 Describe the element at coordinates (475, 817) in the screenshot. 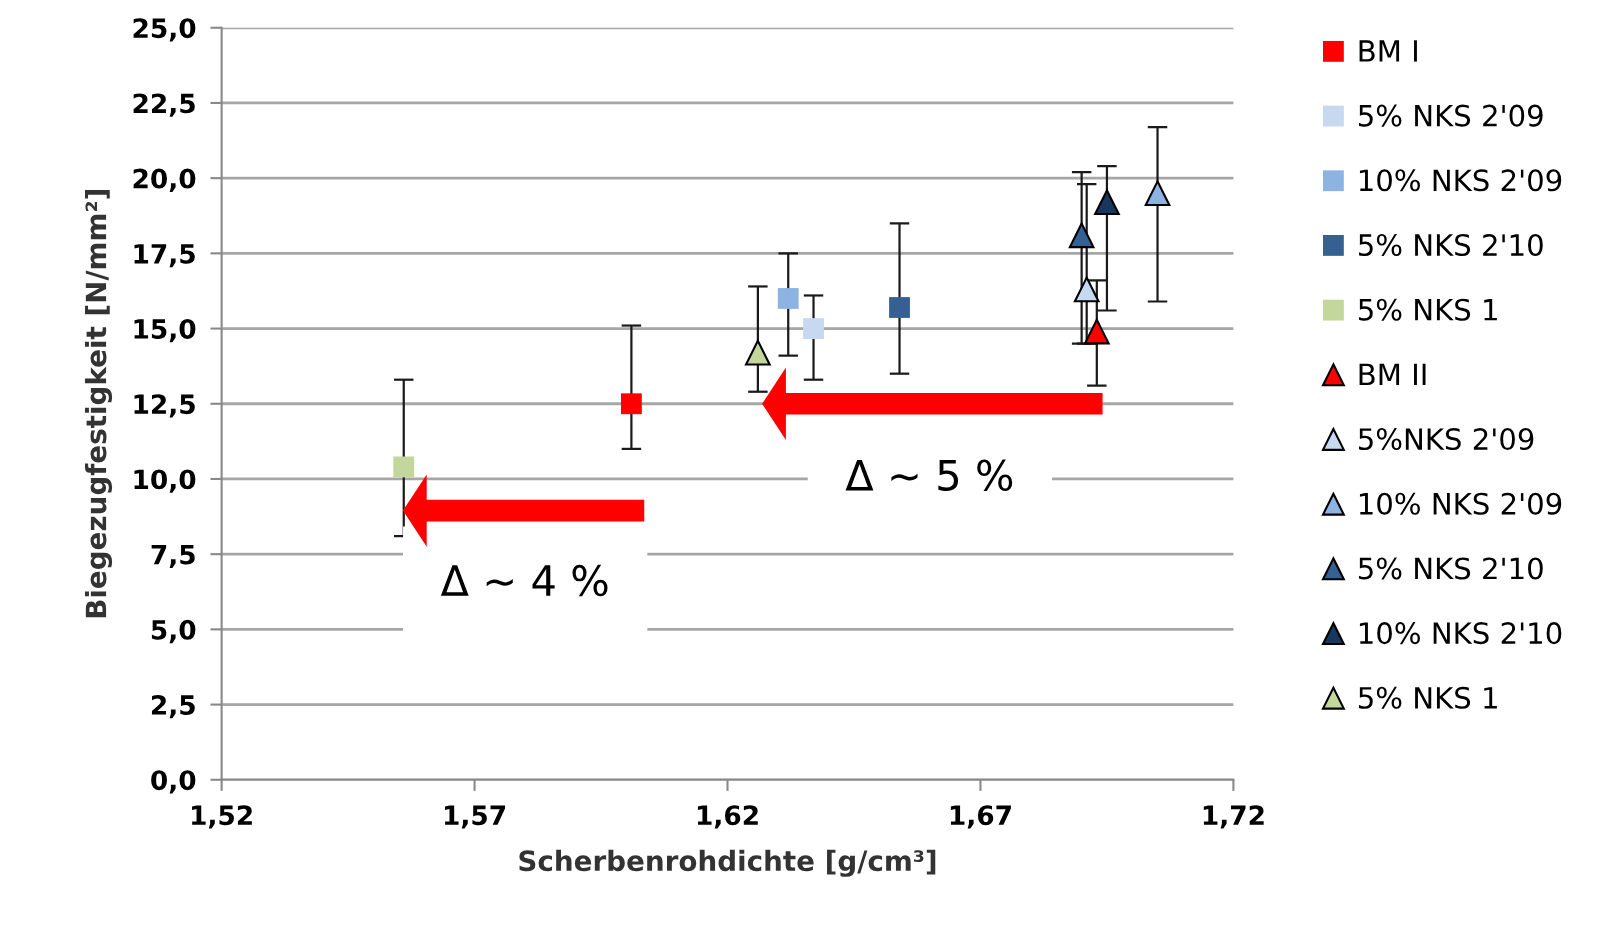

I see `x-tick-label: 1,57` at that location.